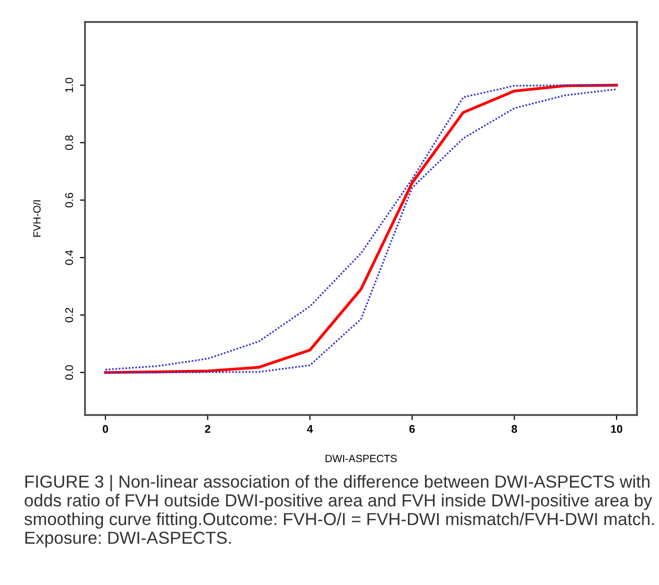  What do you see at coordinates (361, 458) in the screenshot?
I see `x-axis-title: DWI-ASPECTS` at bounding box center [361, 458].